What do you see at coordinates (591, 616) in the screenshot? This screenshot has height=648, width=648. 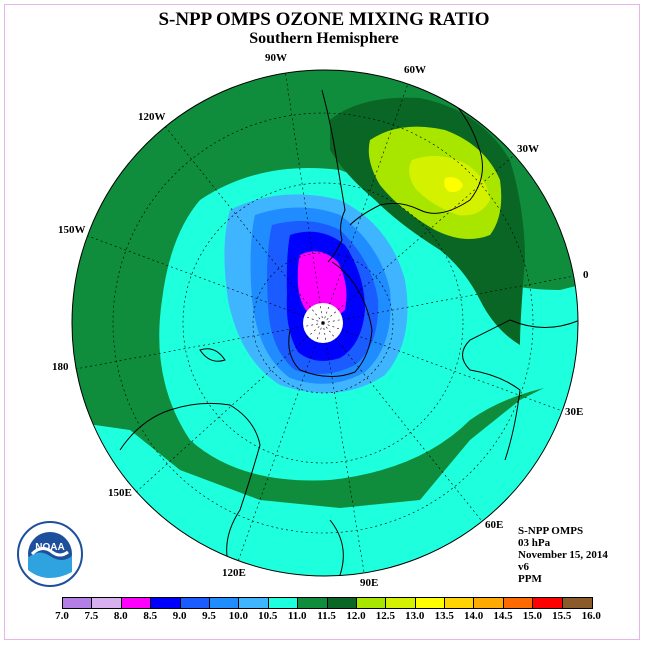 I see `colorbar-tick-label: 16.0` at bounding box center [591, 616].